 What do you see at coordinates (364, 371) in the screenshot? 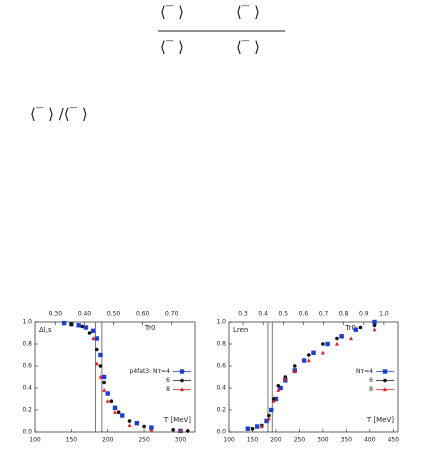
I see `legend-label: Nτ=4` at bounding box center [364, 371].